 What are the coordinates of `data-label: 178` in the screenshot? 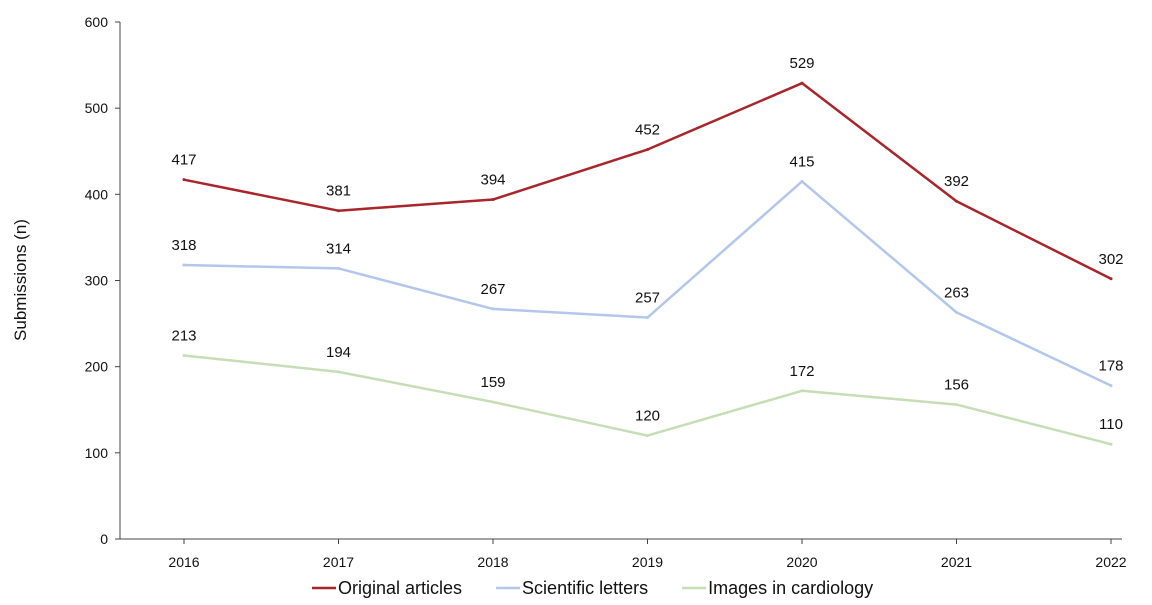 It's located at (1110, 366).